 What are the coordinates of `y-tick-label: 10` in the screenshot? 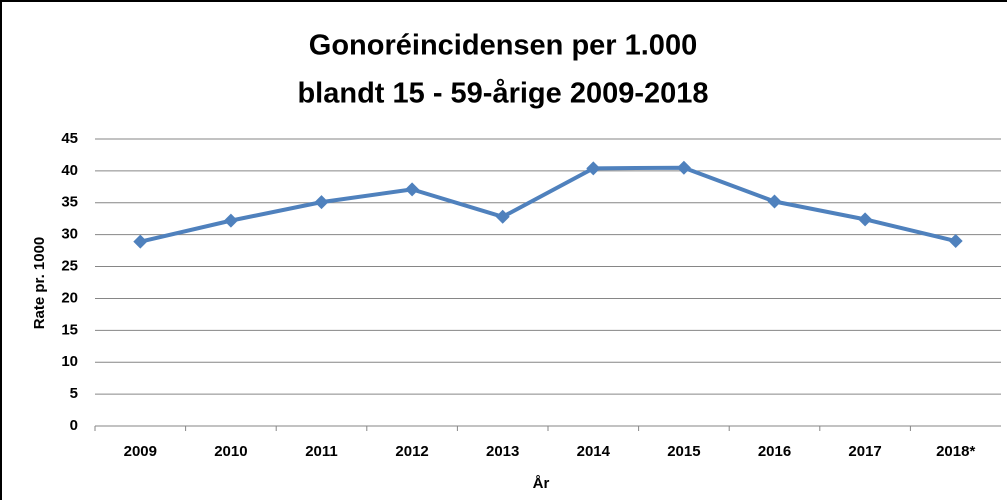 It's located at (69, 361).